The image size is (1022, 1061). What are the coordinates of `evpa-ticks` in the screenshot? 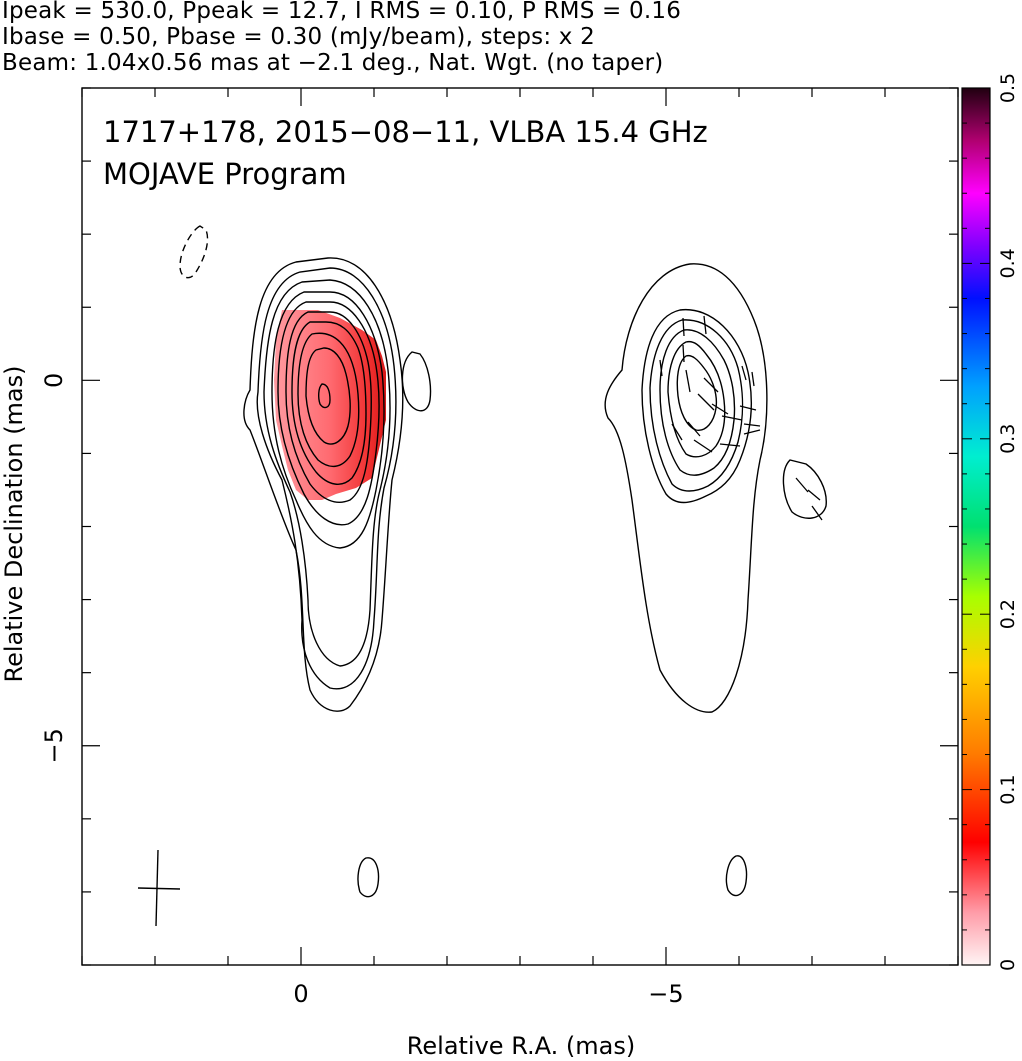 It's located at (741, 418).